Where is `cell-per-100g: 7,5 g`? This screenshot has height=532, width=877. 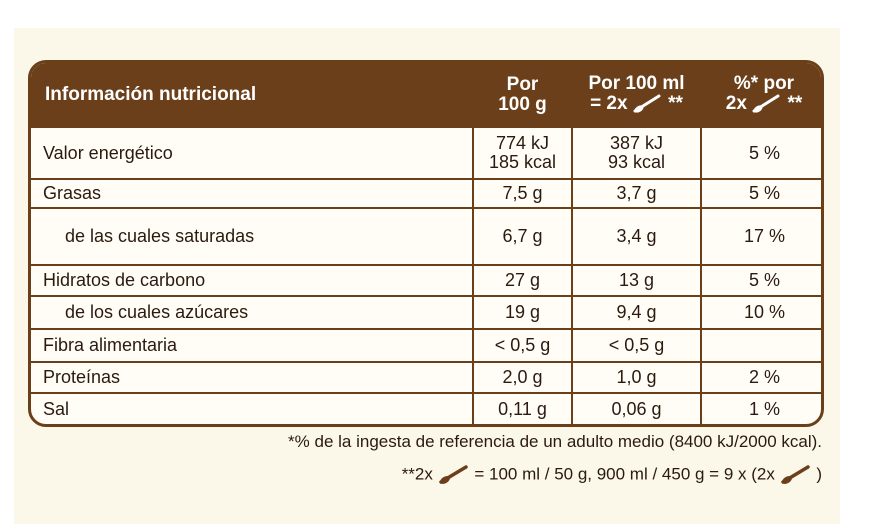 cell-per-100g: 7,5 g is located at coordinates (522, 193).